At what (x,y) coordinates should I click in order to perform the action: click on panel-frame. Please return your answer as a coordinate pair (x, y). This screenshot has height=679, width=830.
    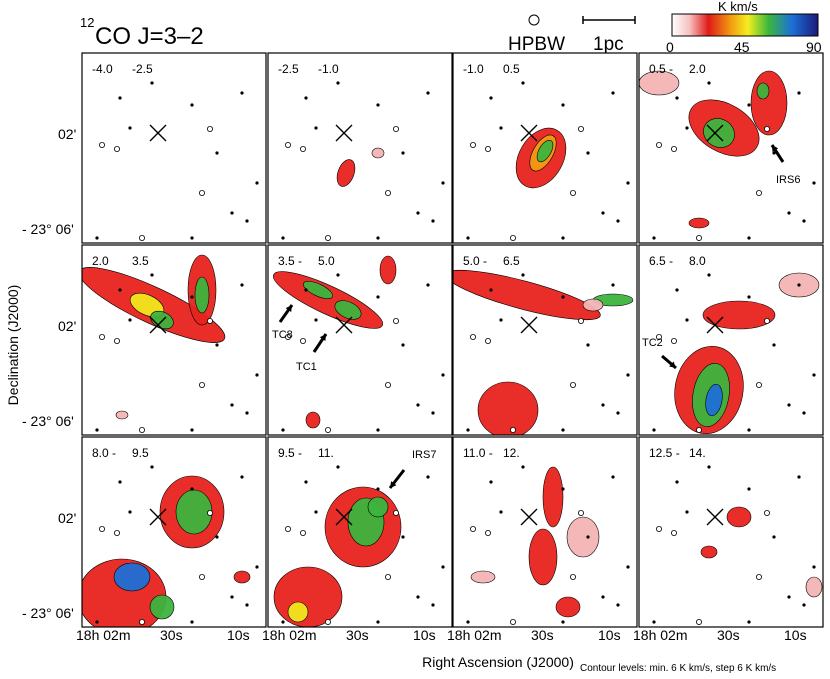
    Looking at the image, I should click on (545, 148).